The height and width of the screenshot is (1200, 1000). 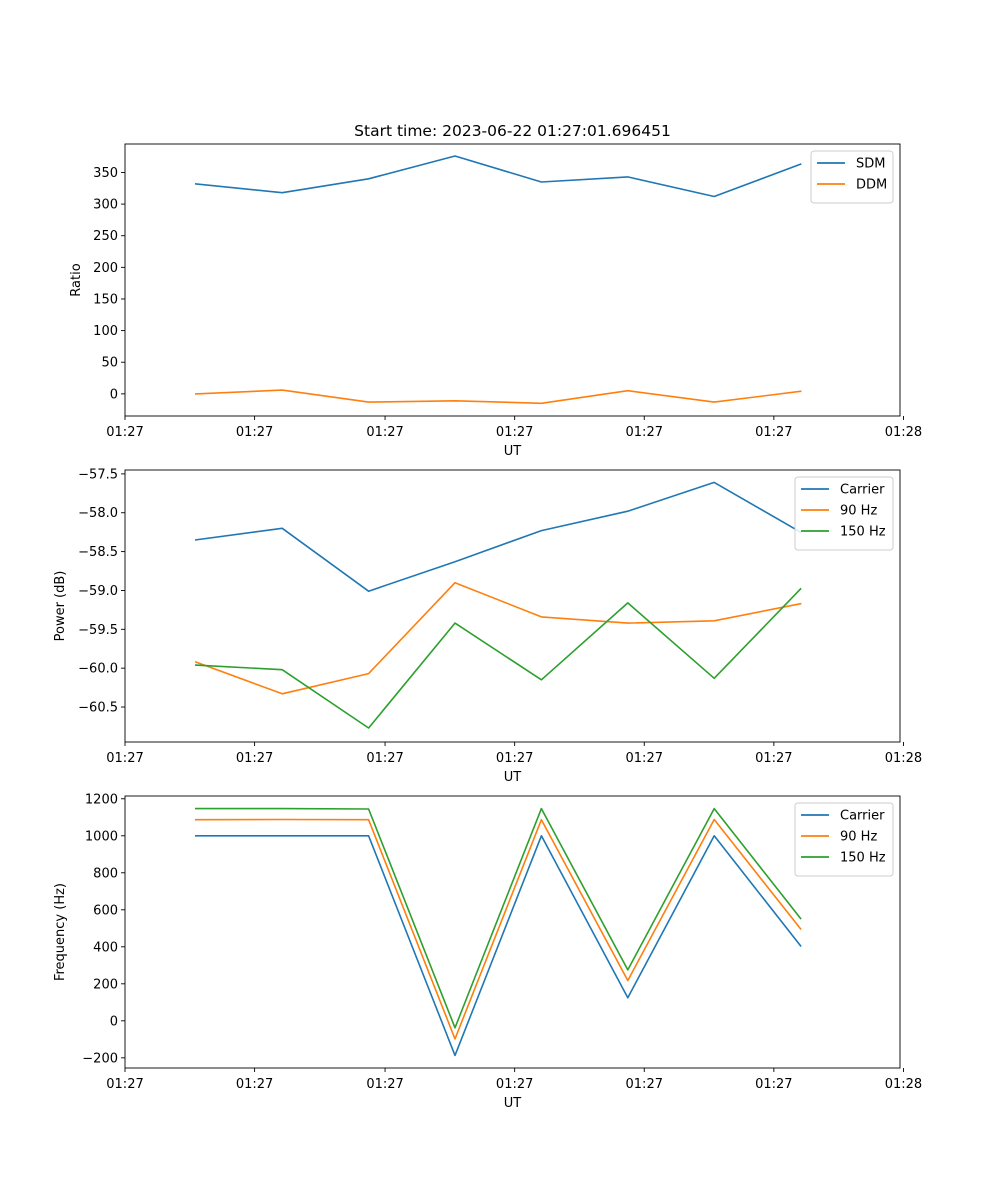 What do you see at coordinates (105, 173) in the screenshot?
I see `ratio-ytick-label: 350` at bounding box center [105, 173].